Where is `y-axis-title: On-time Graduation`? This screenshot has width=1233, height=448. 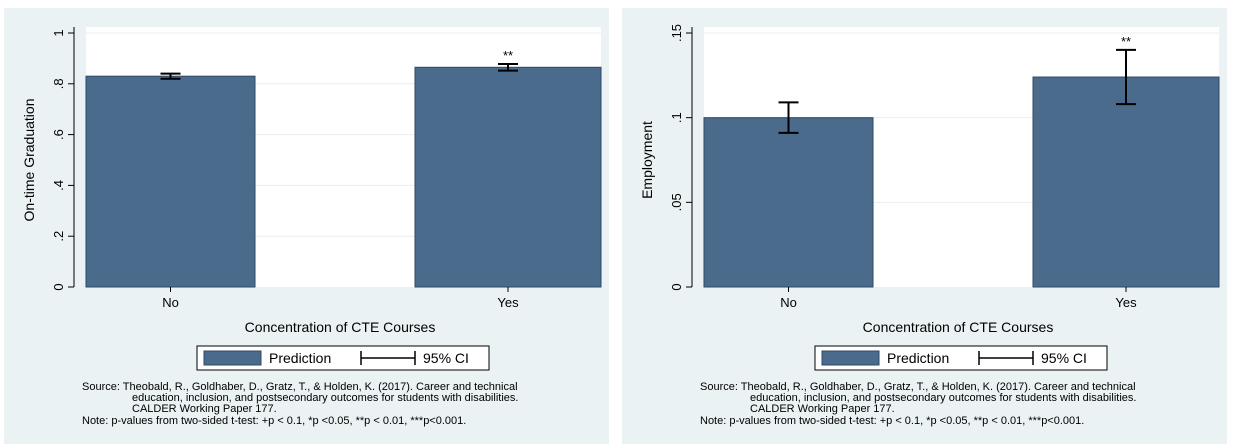 y-axis-title: On-time Graduation is located at coordinates (29, 160).